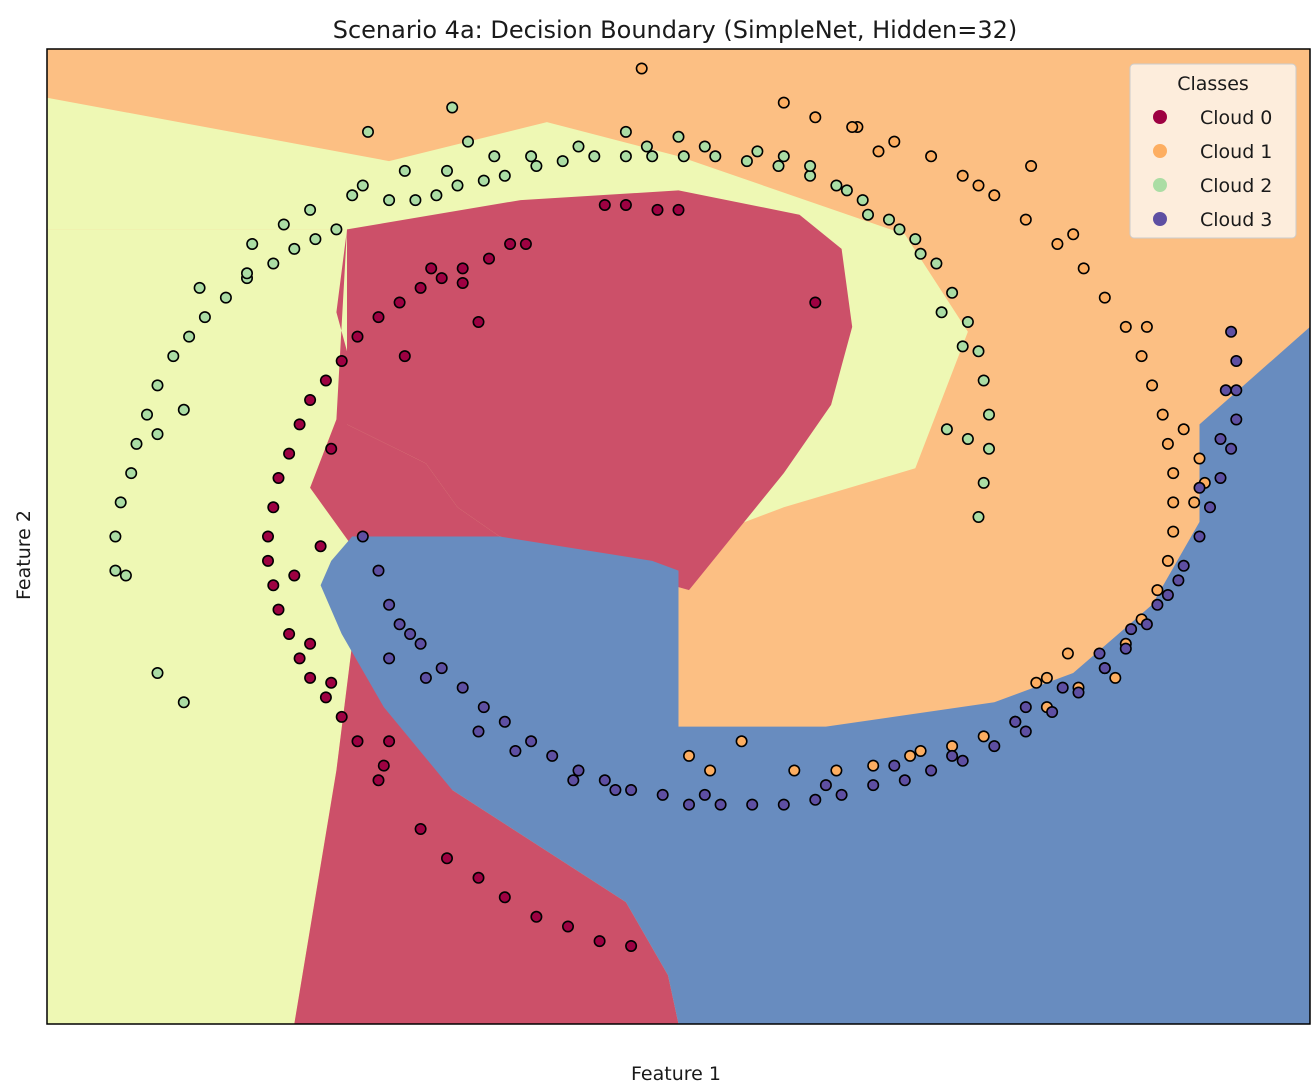 The image size is (1314, 1091). Describe the element at coordinates (1236, 220) in the screenshot. I see `legend-label: Cloud 3` at that location.